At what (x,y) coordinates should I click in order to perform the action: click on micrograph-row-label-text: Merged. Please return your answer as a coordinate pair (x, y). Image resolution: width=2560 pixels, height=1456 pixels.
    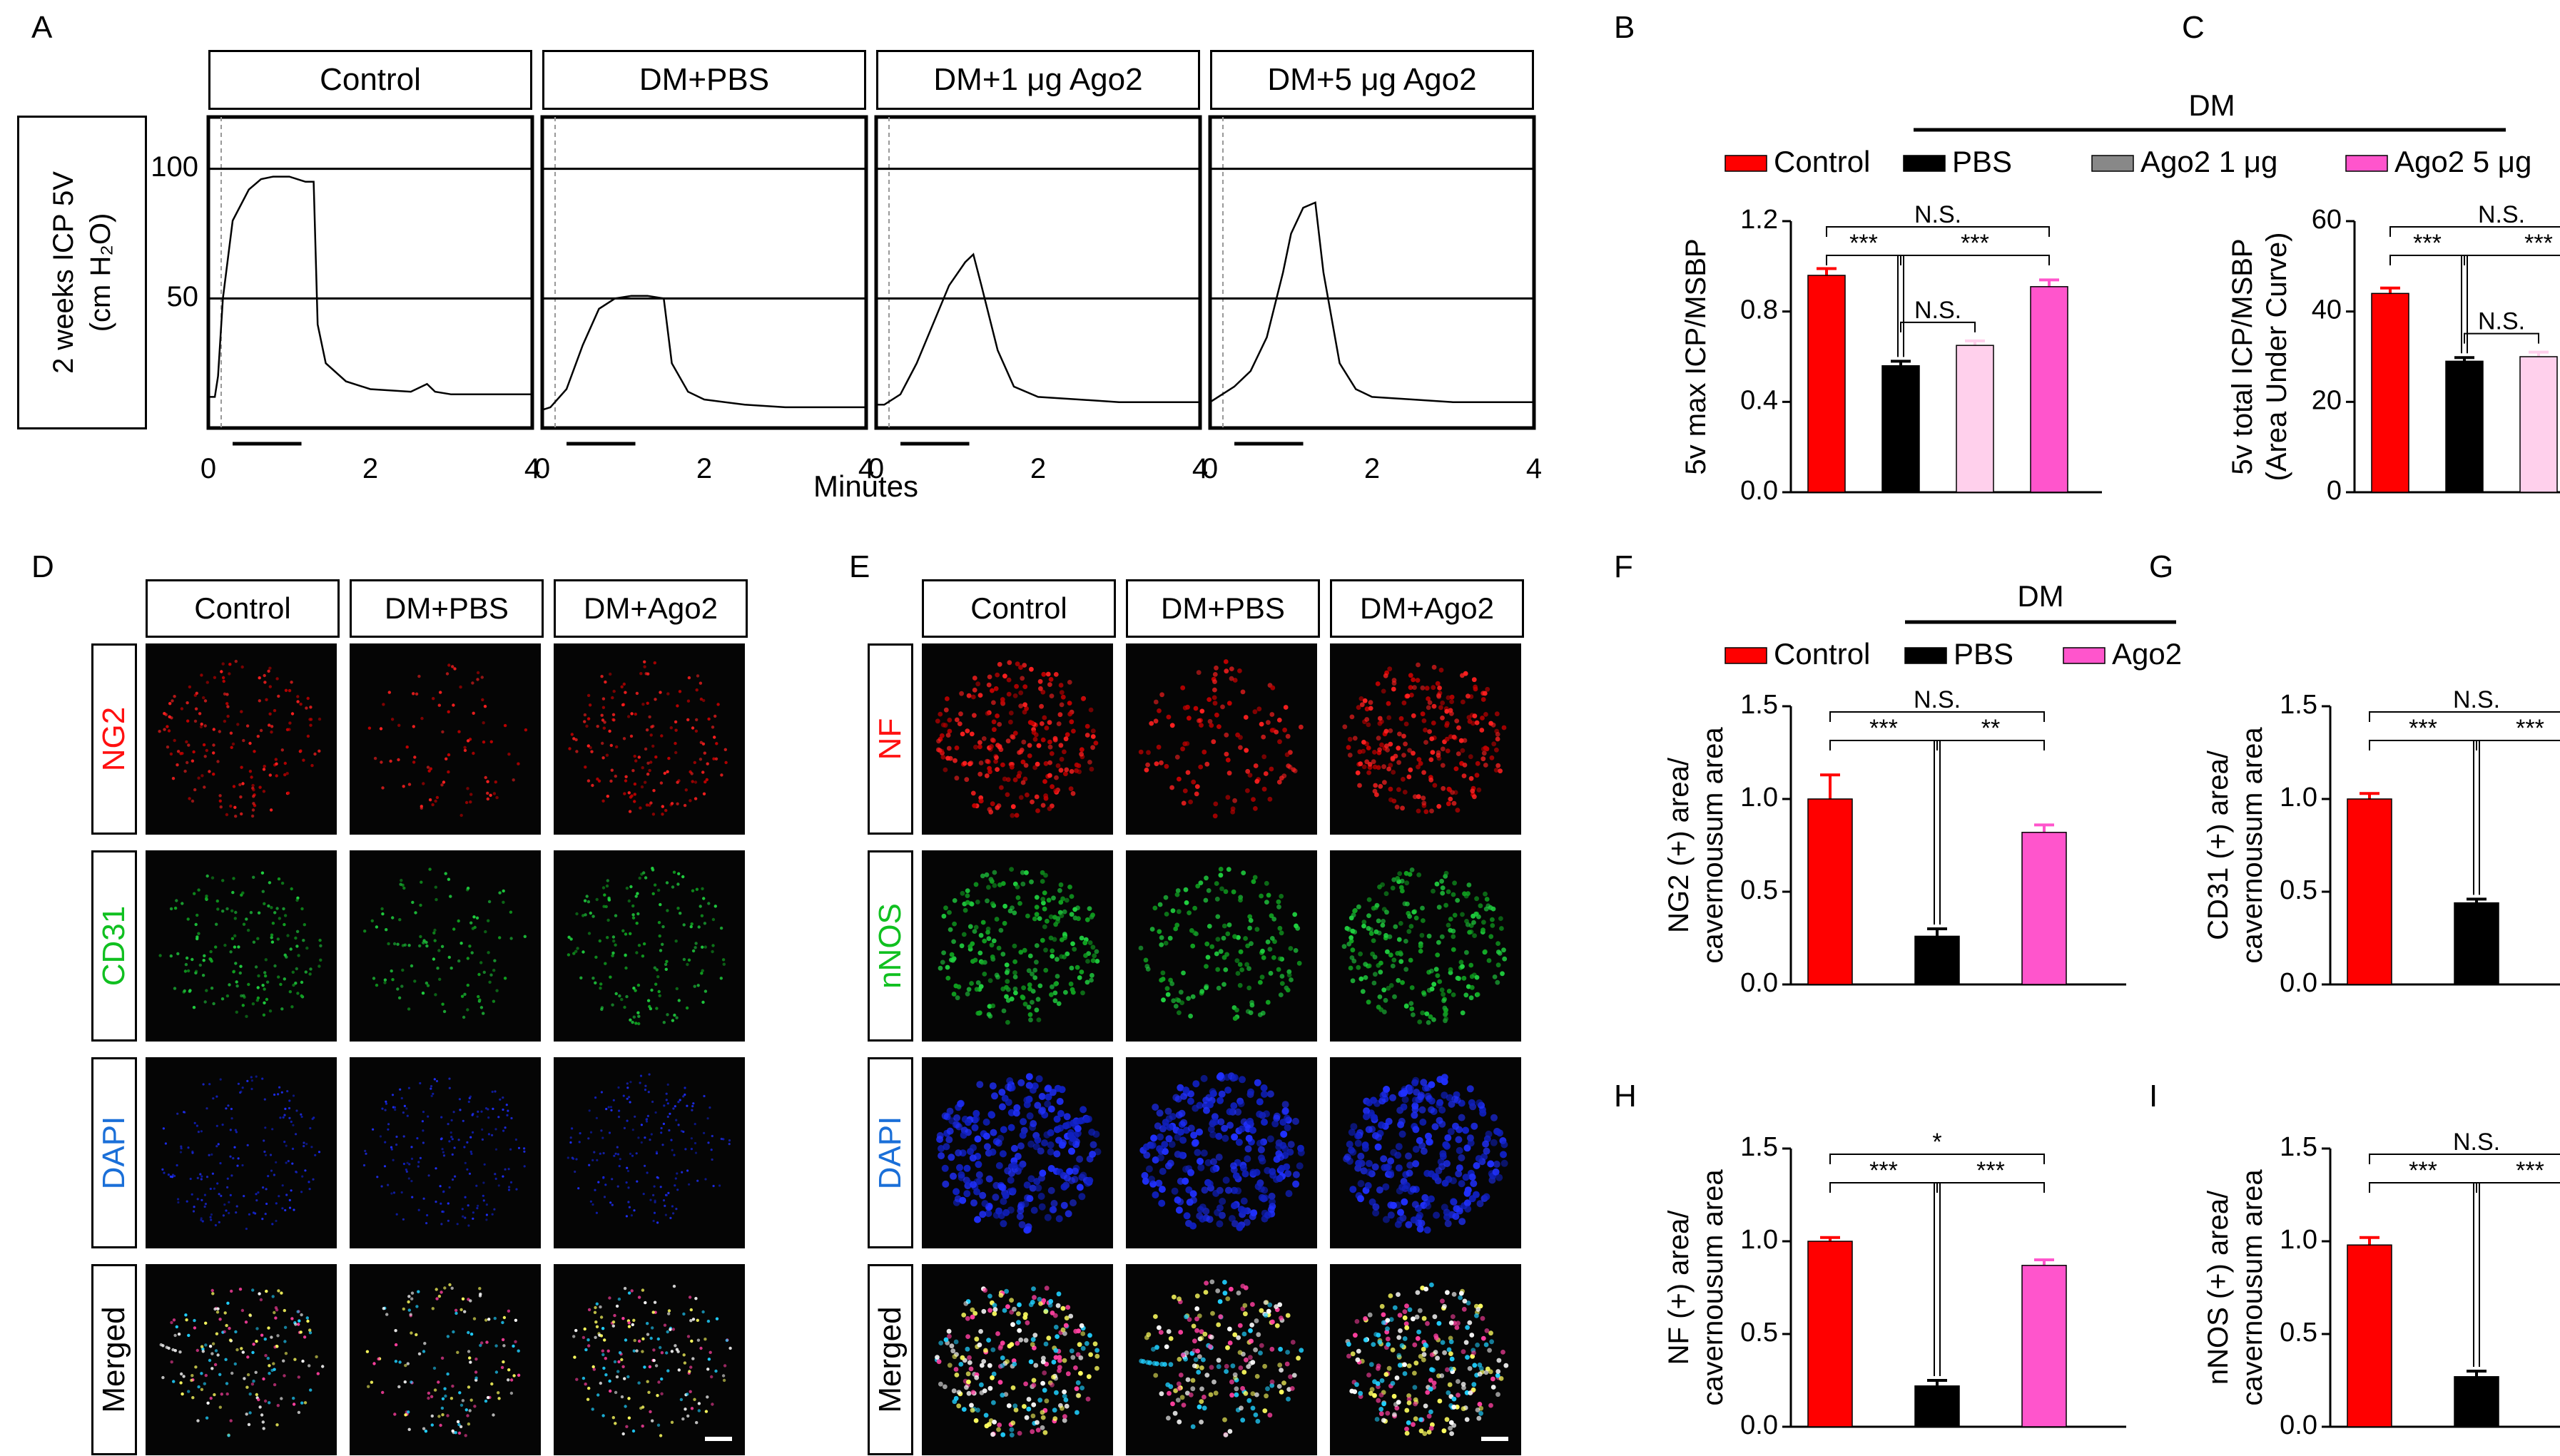
    Looking at the image, I should click on (114, 1359).